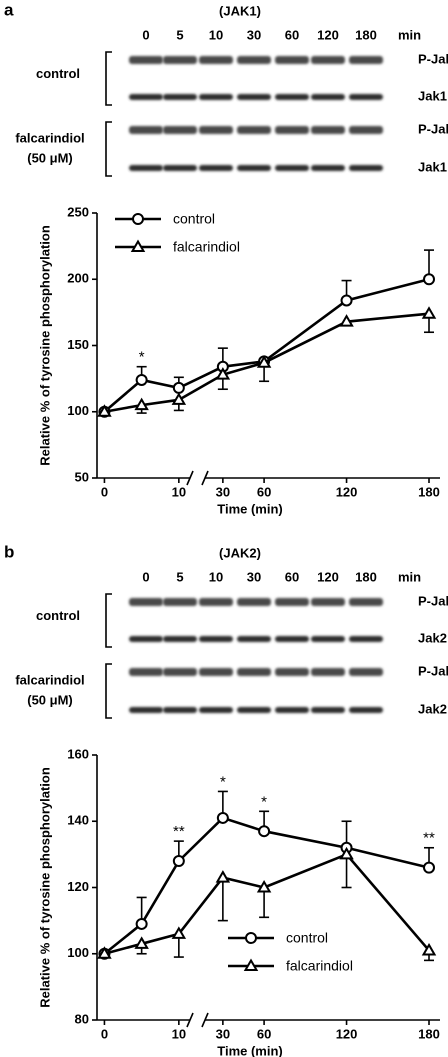 The image size is (448, 1057). Describe the element at coordinates (9, 551) in the screenshot. I see `panel-letter: b` at that location.